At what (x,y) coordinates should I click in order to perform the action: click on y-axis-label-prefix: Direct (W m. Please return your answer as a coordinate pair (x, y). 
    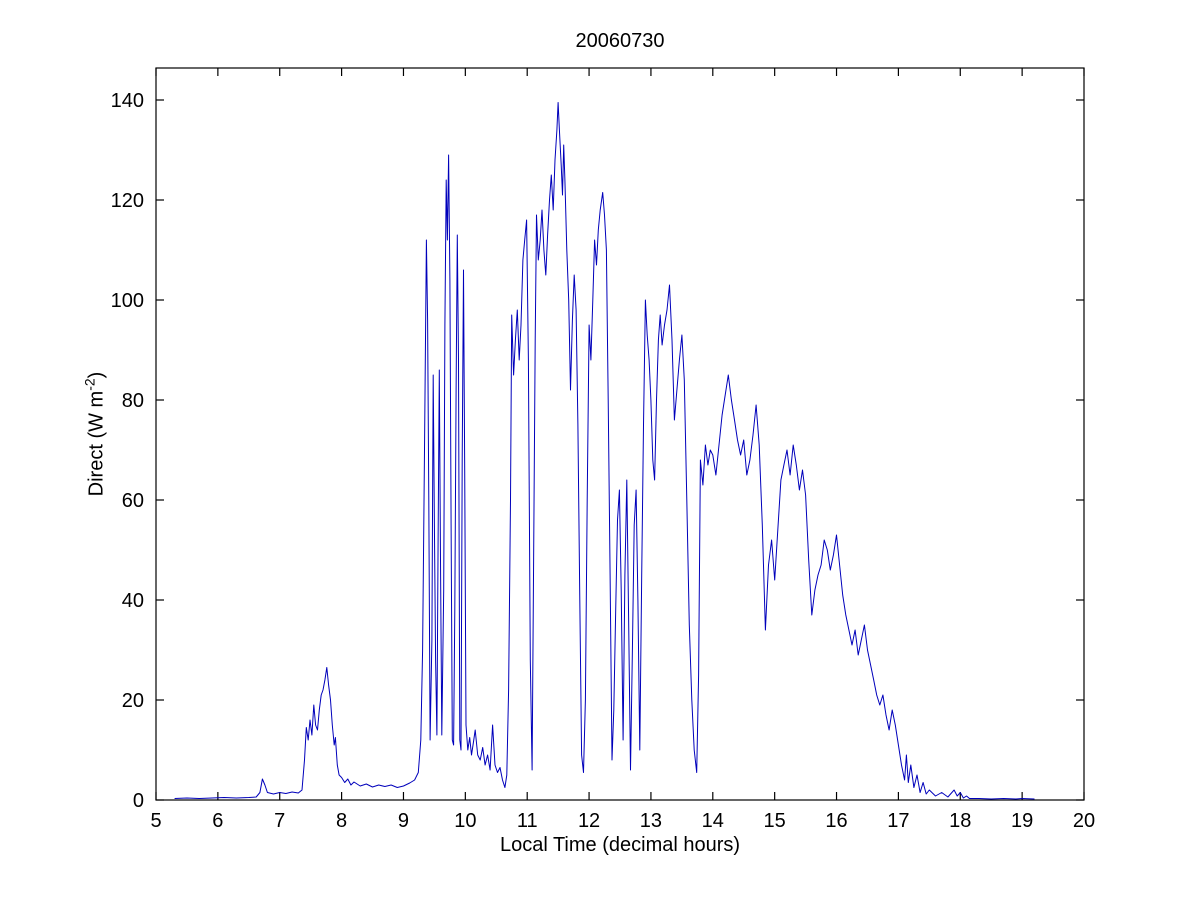
    Looking at the image, I should click on (96, 443).